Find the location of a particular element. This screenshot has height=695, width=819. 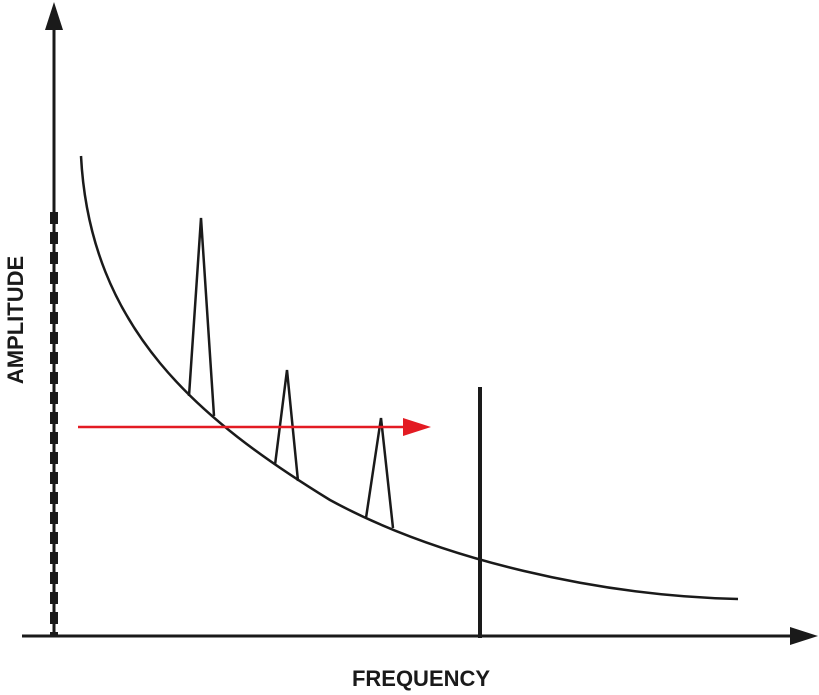

y-axis-label: AMPLITUDE is located at coordinates (15, 320).